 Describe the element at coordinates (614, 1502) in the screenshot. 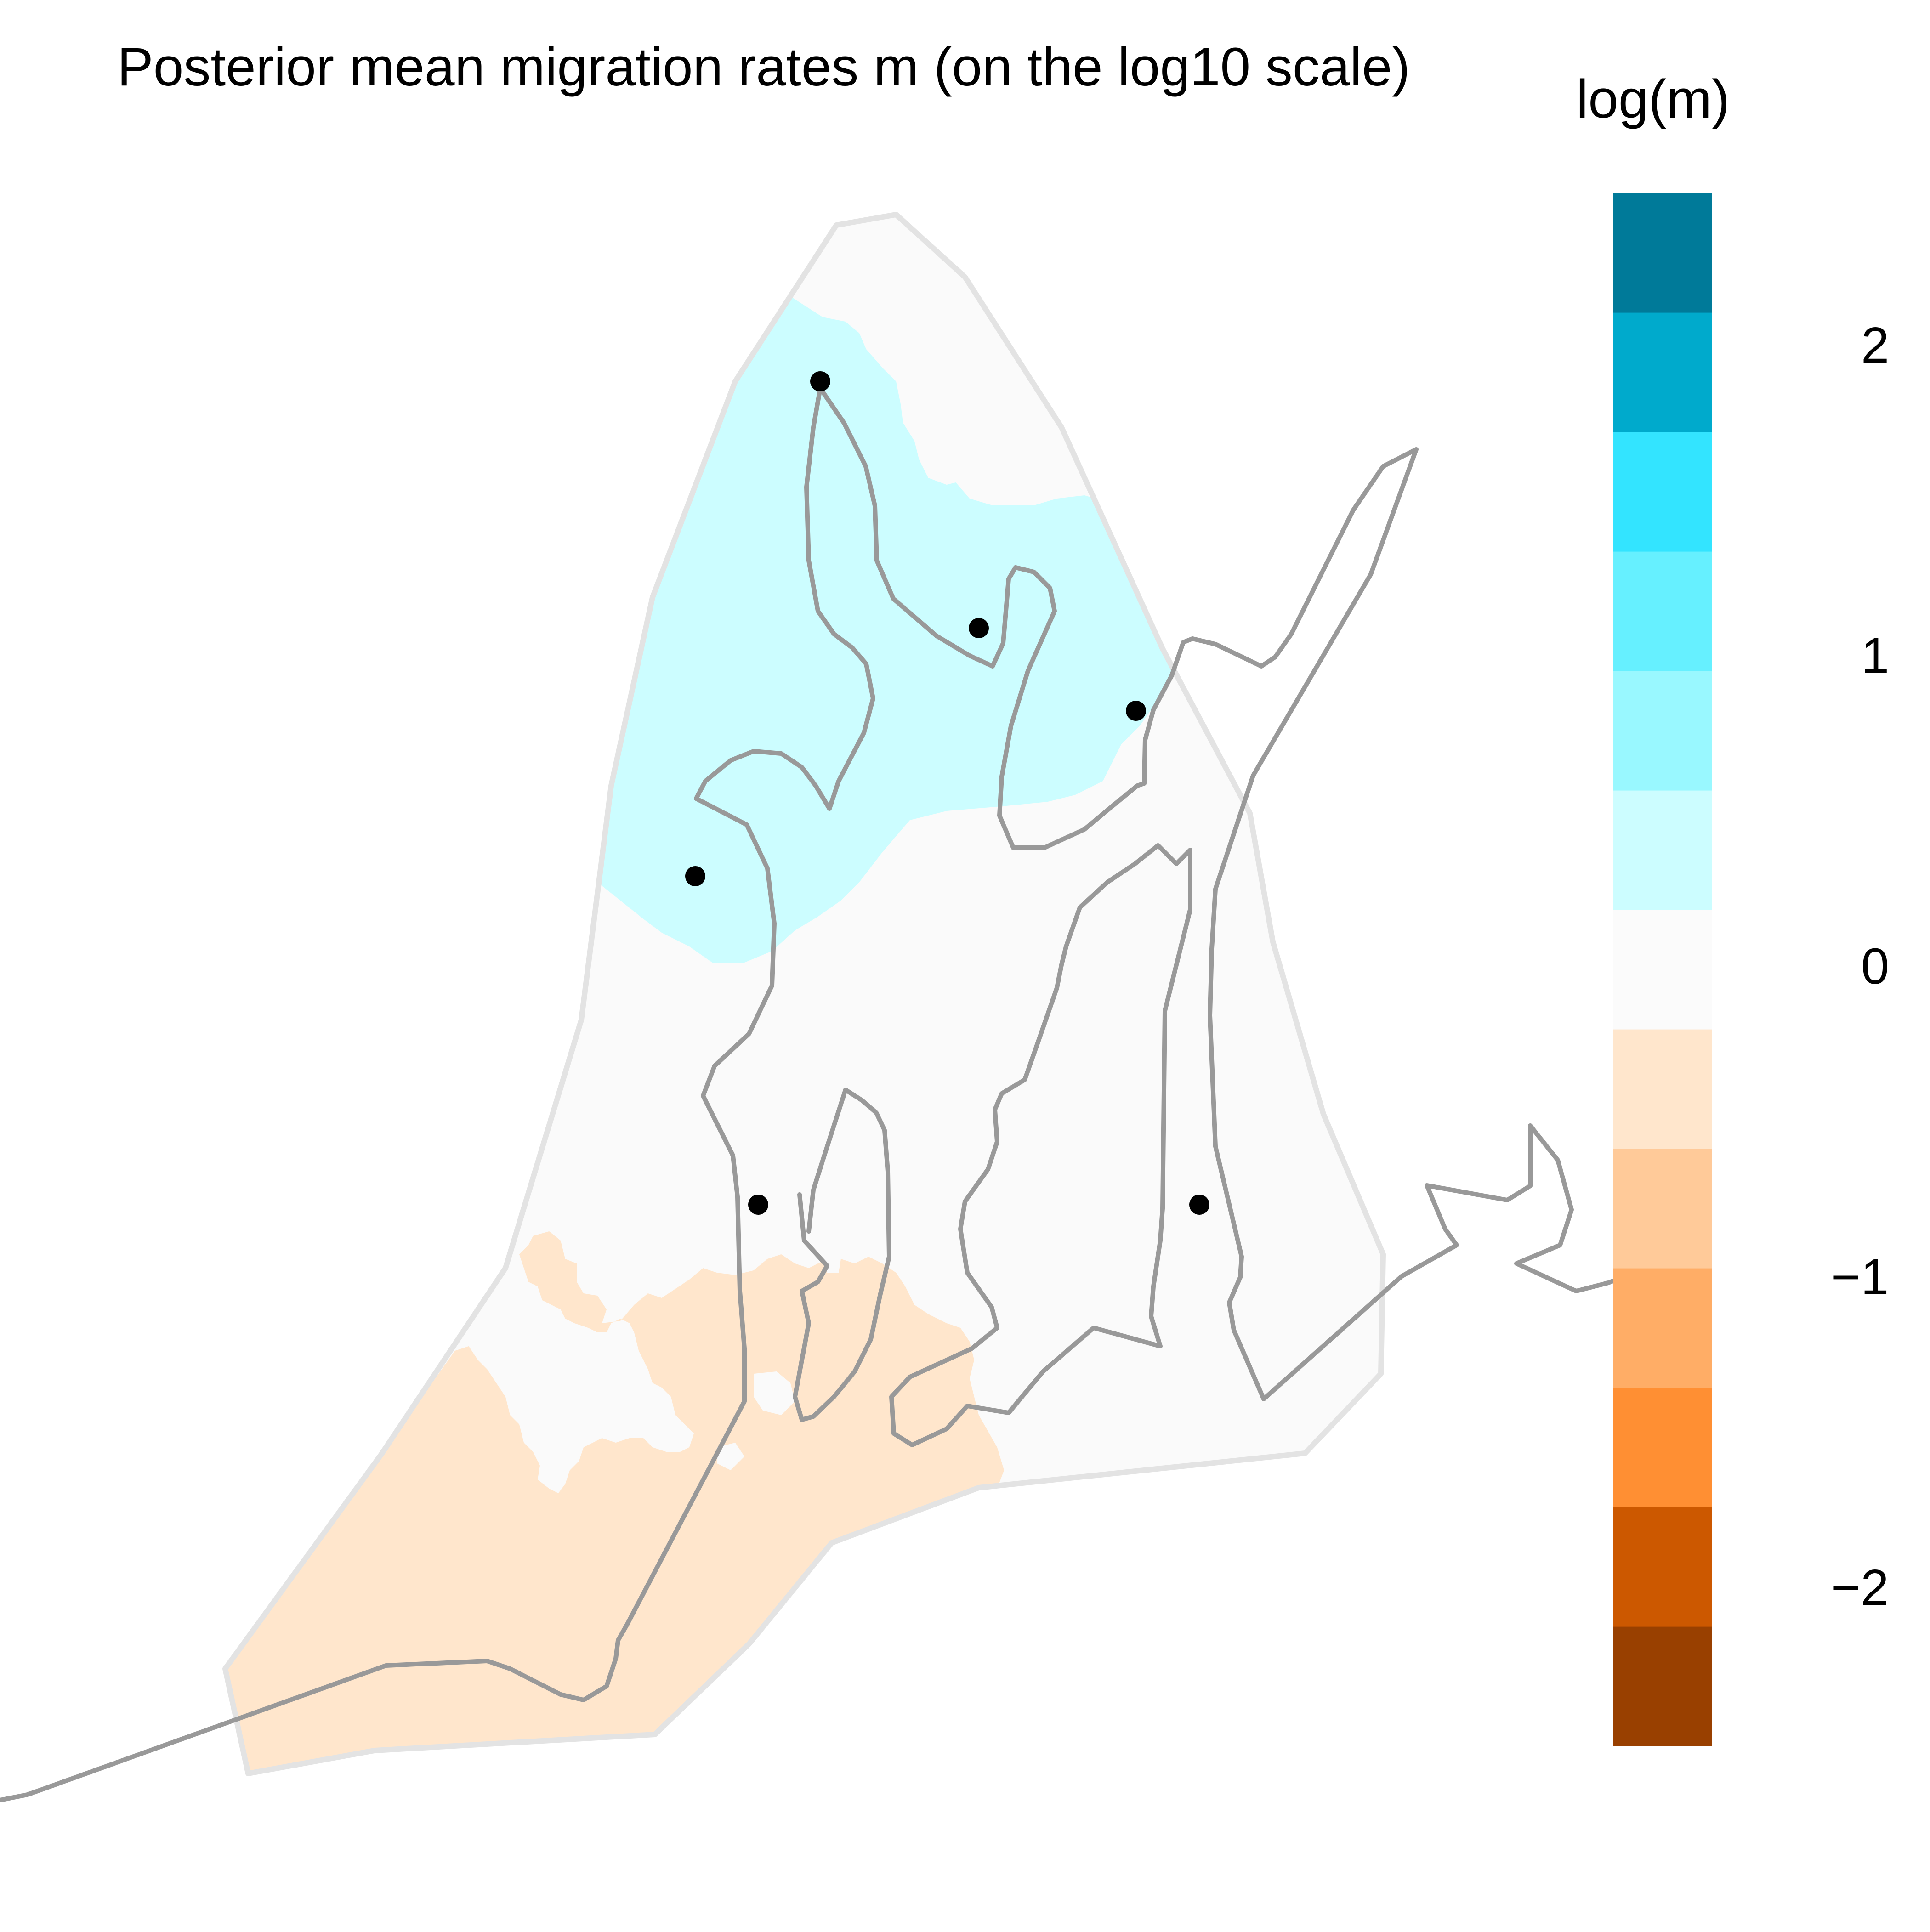

I see `low-migration-region` at that location.